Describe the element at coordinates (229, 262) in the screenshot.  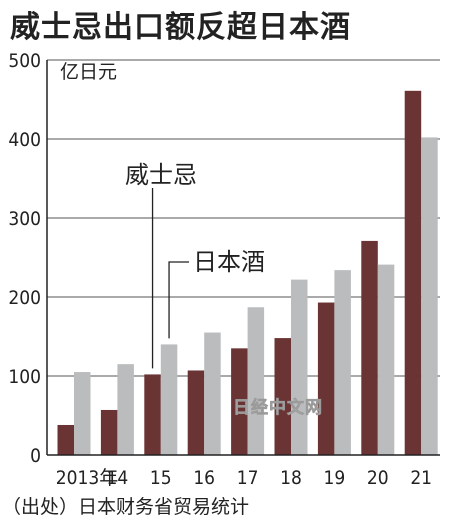
I see `sake-annotation: 日本酒` at that location.